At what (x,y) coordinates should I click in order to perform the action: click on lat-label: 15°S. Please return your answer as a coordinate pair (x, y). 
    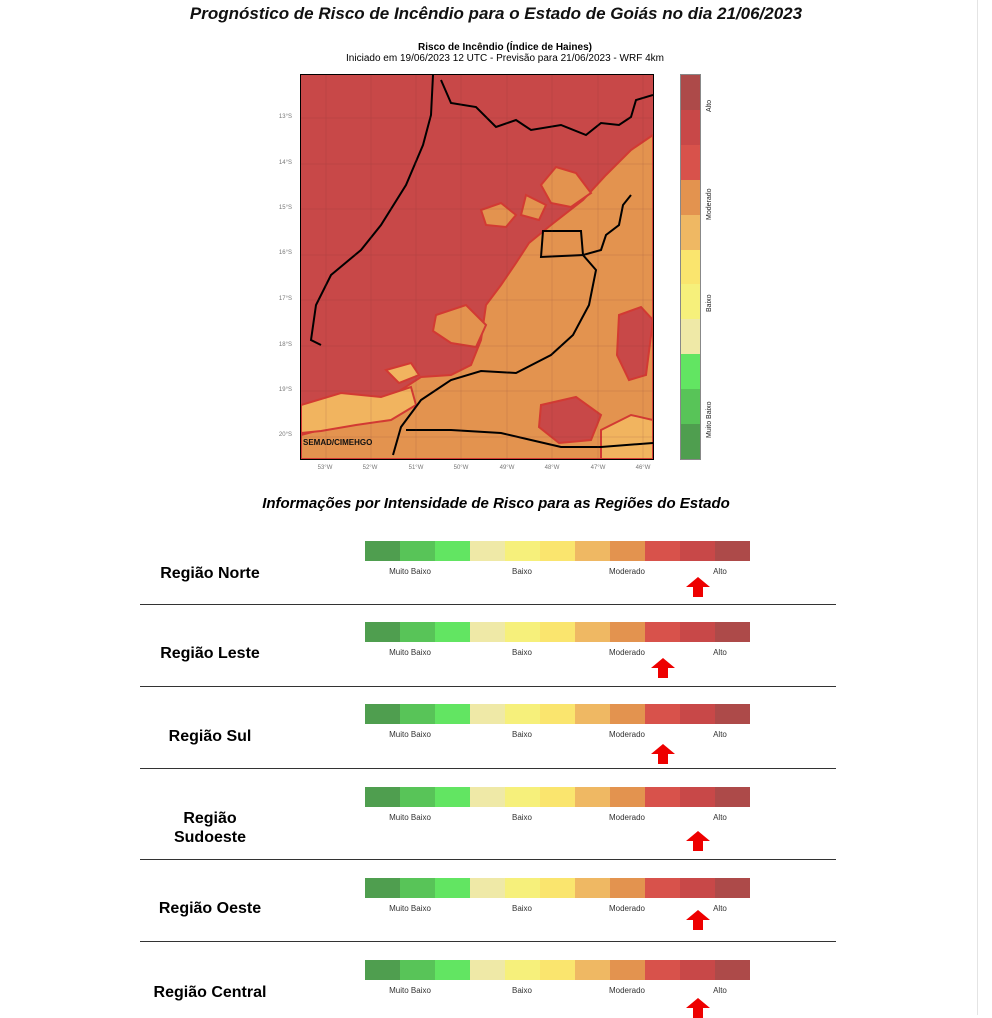
    Looking at the image, I should click on (285, 208).